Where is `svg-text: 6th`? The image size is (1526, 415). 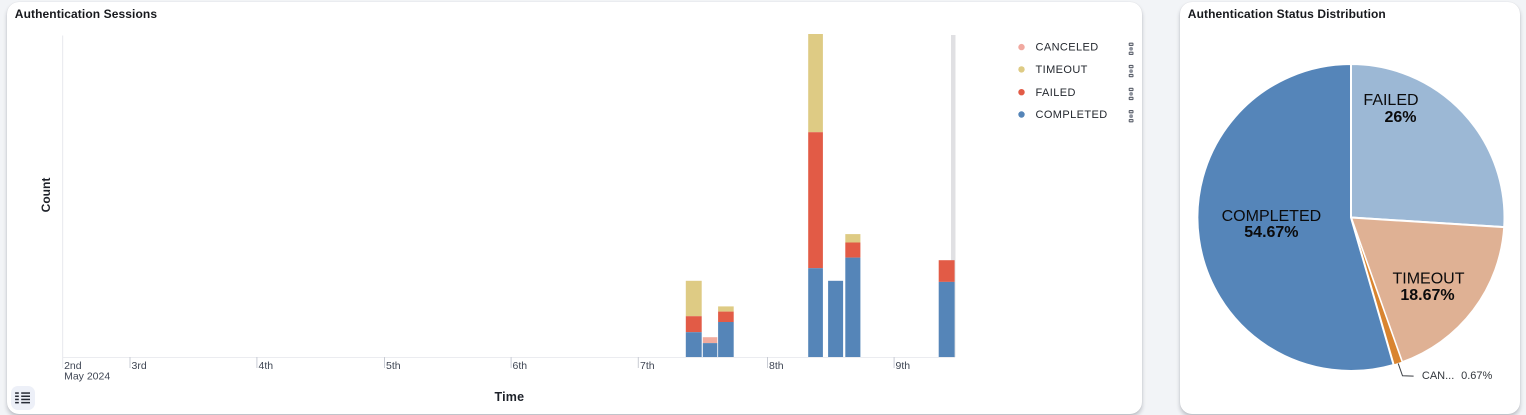
svg-text: 6th is located at coordinates (520, 366).